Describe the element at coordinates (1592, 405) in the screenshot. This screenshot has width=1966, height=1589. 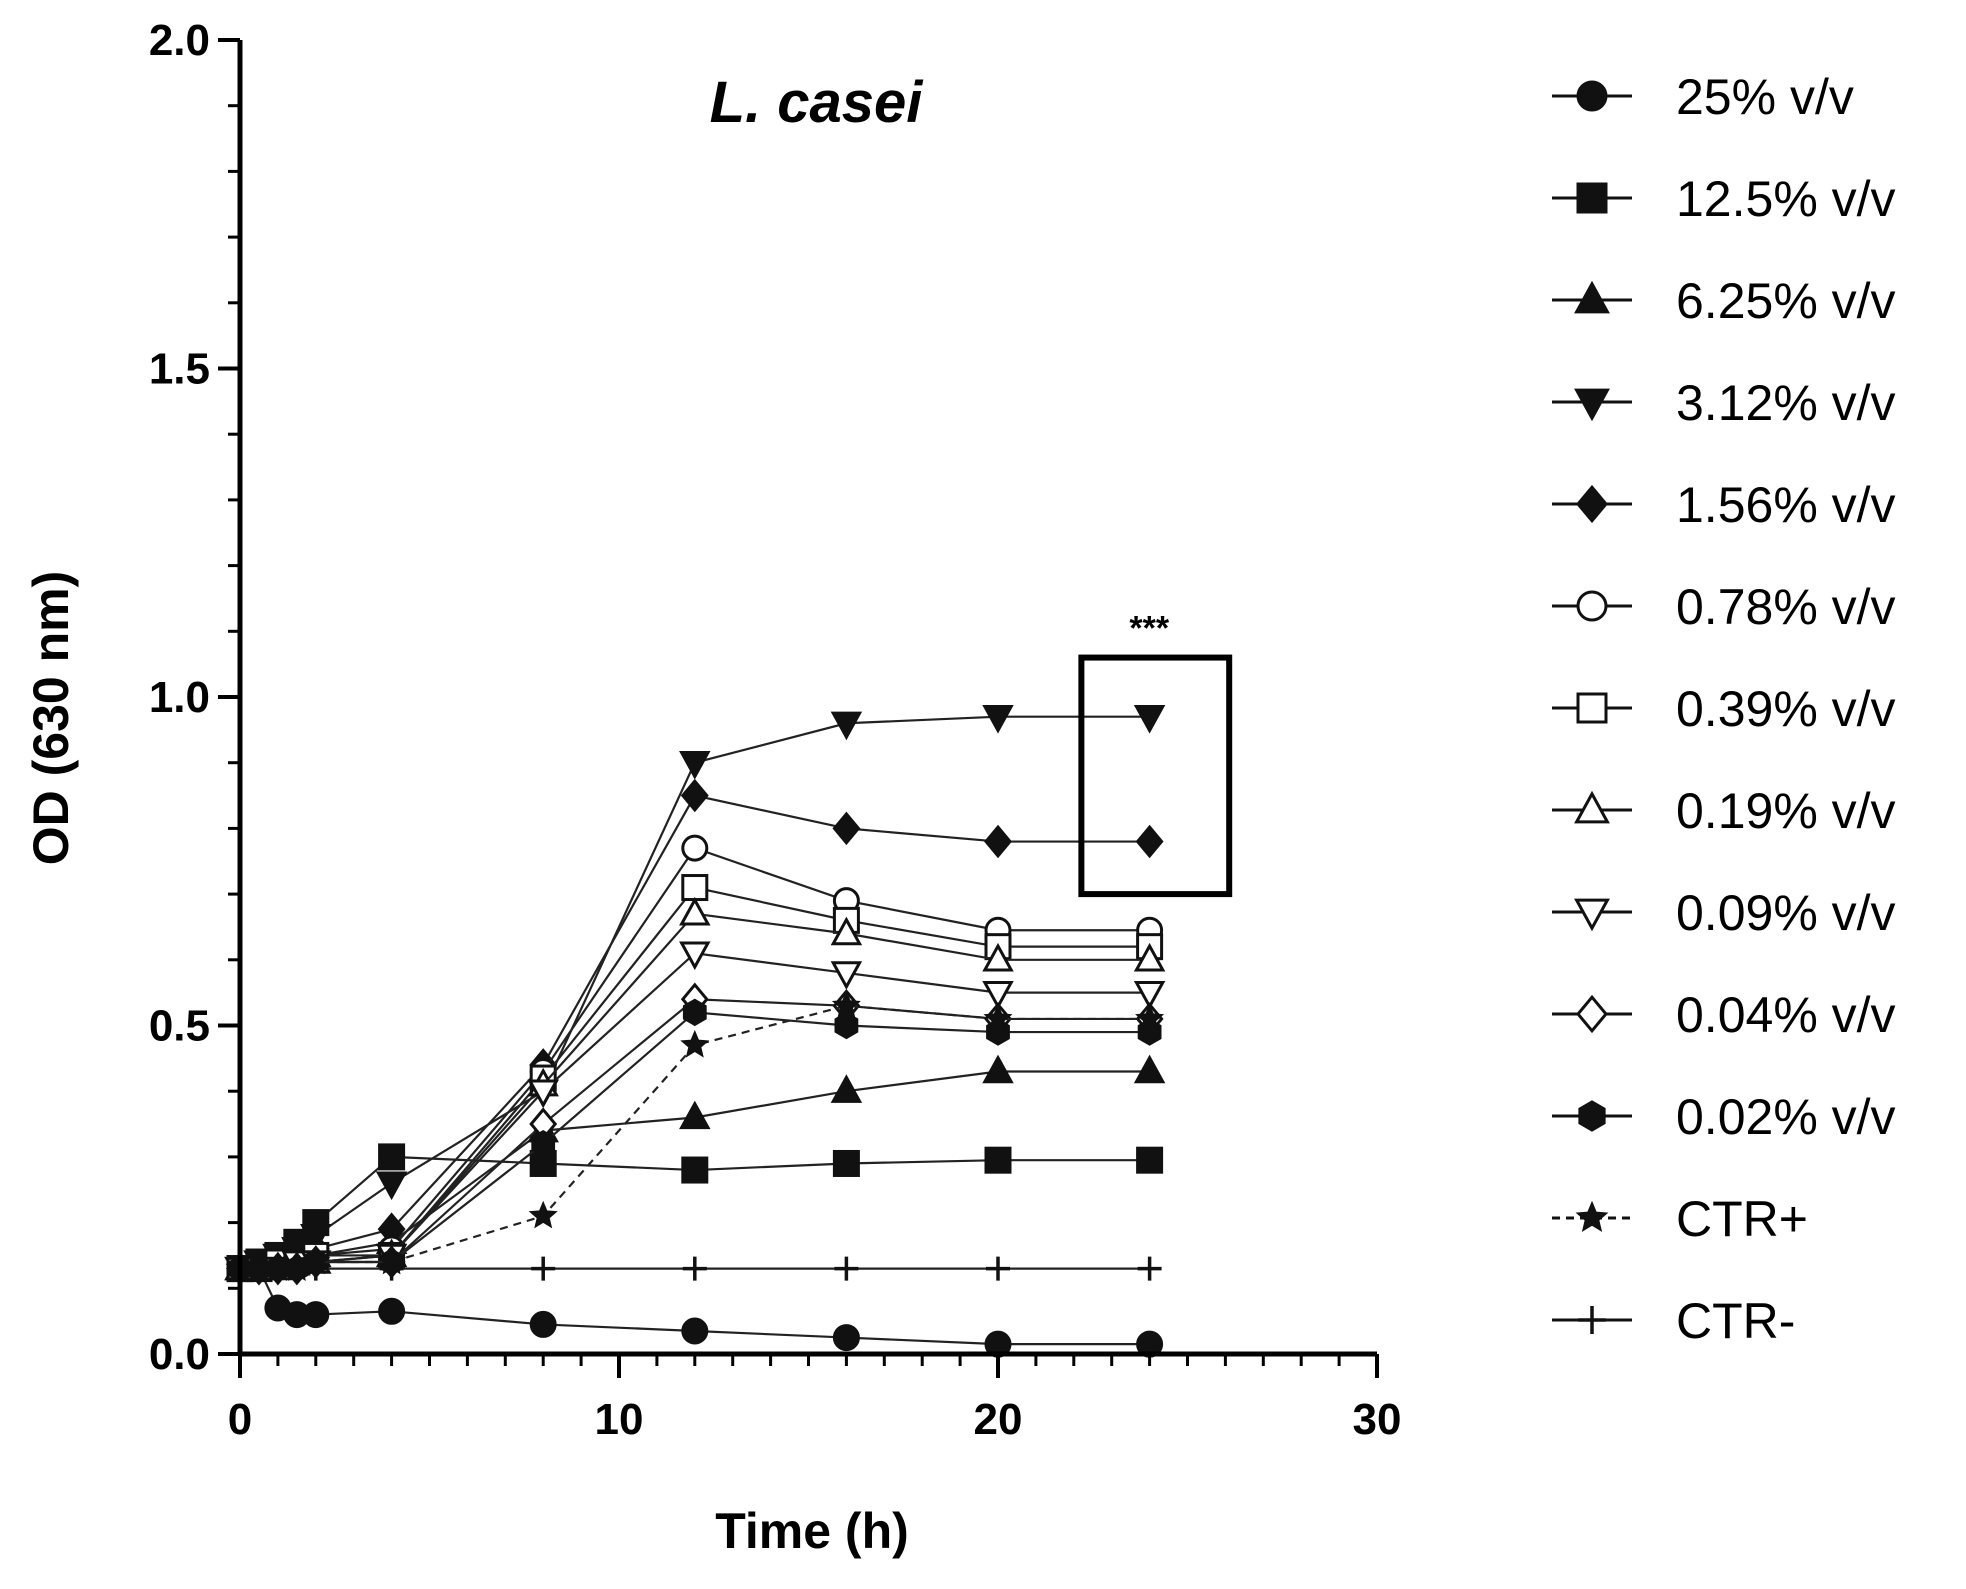
I see `legend-marker-3-12-v-v` at that location.